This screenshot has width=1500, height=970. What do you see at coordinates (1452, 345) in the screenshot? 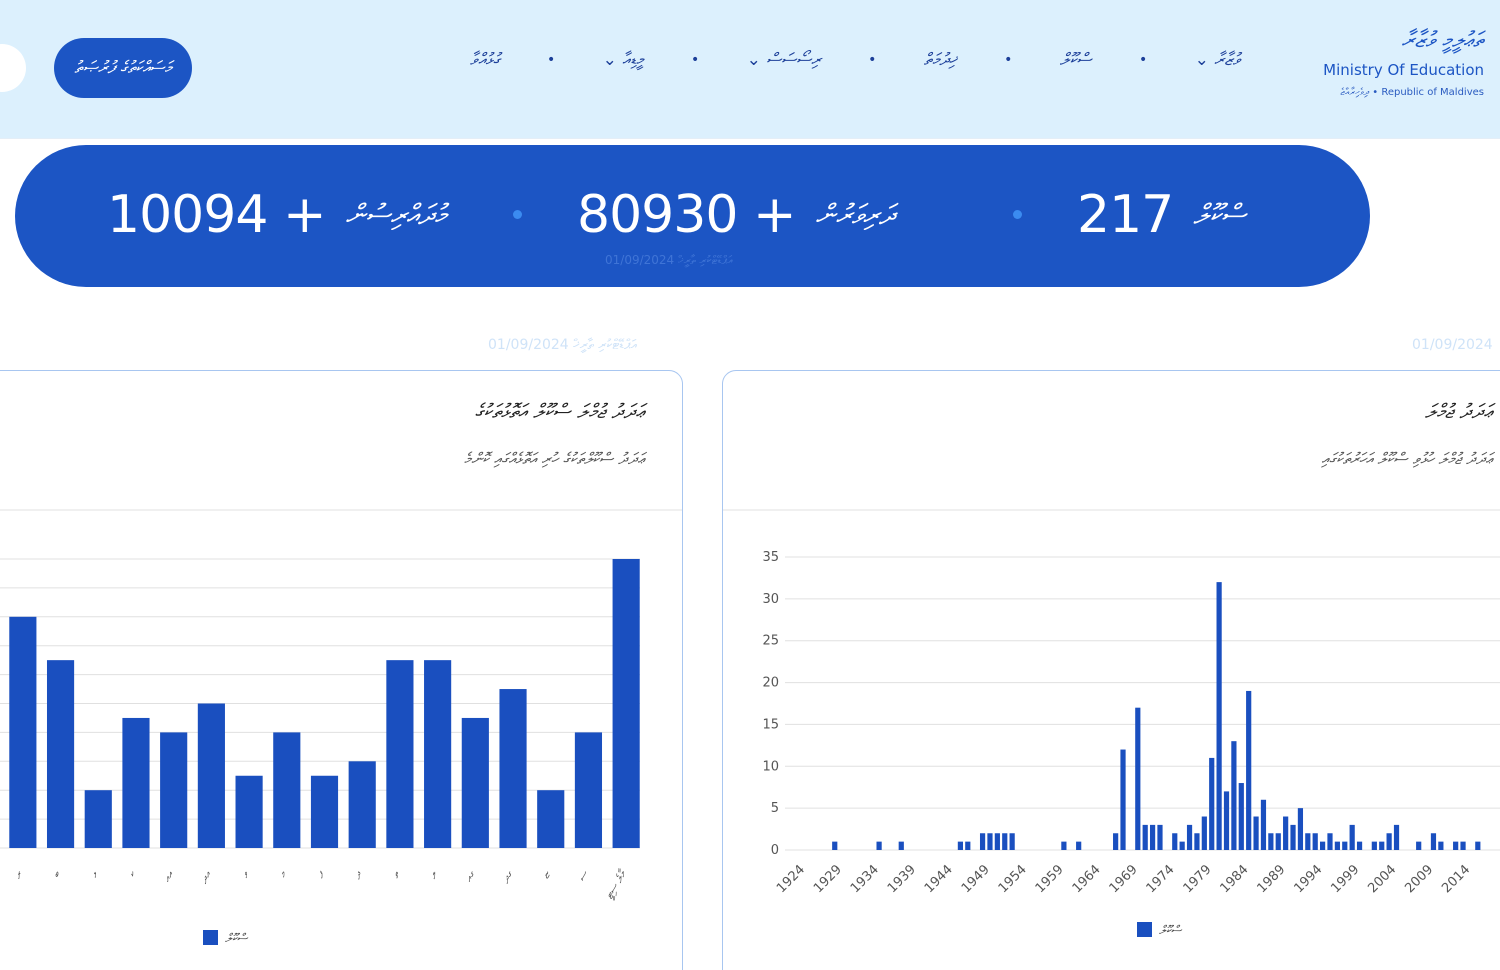
I see `chart-date: 01/09/2024` at bounding box center [1452, 345].